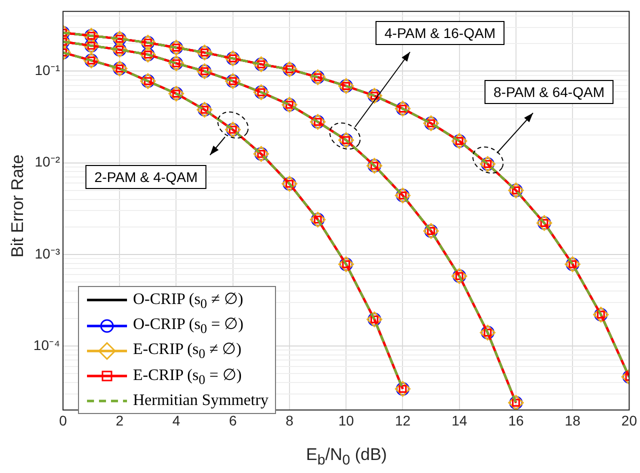  What do you see at coordinates (346, 456) in the screenshot?
I see `x-axis-title: E$_{b}$/N$_{0}$ (dB)` at bounding box center [346, 456].